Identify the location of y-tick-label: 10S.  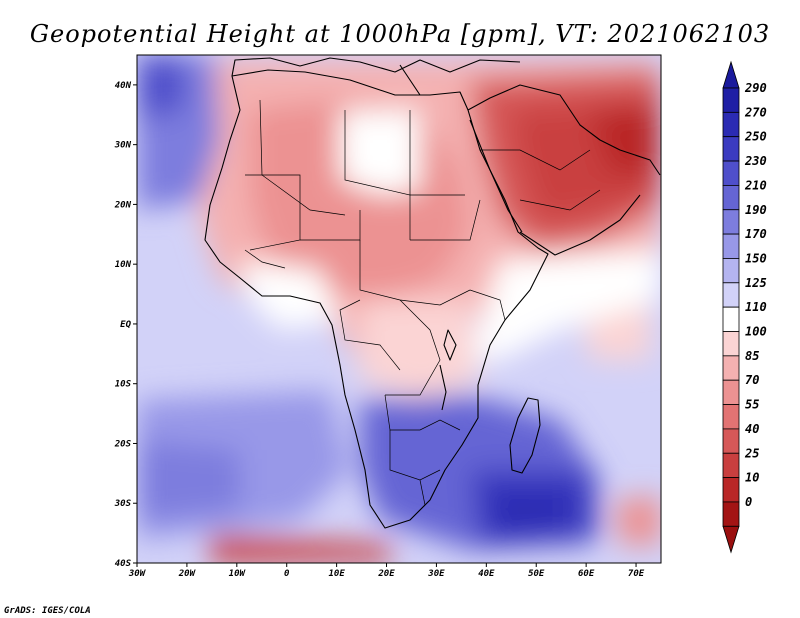
(123, 385).